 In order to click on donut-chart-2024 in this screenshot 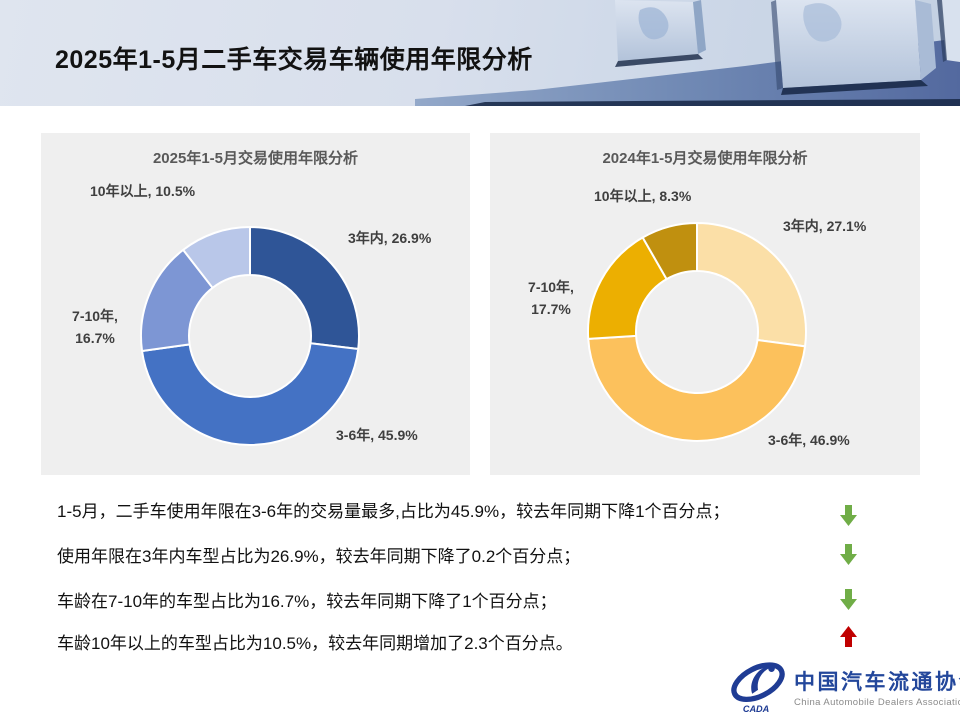, I will do `click(697, 332)`.